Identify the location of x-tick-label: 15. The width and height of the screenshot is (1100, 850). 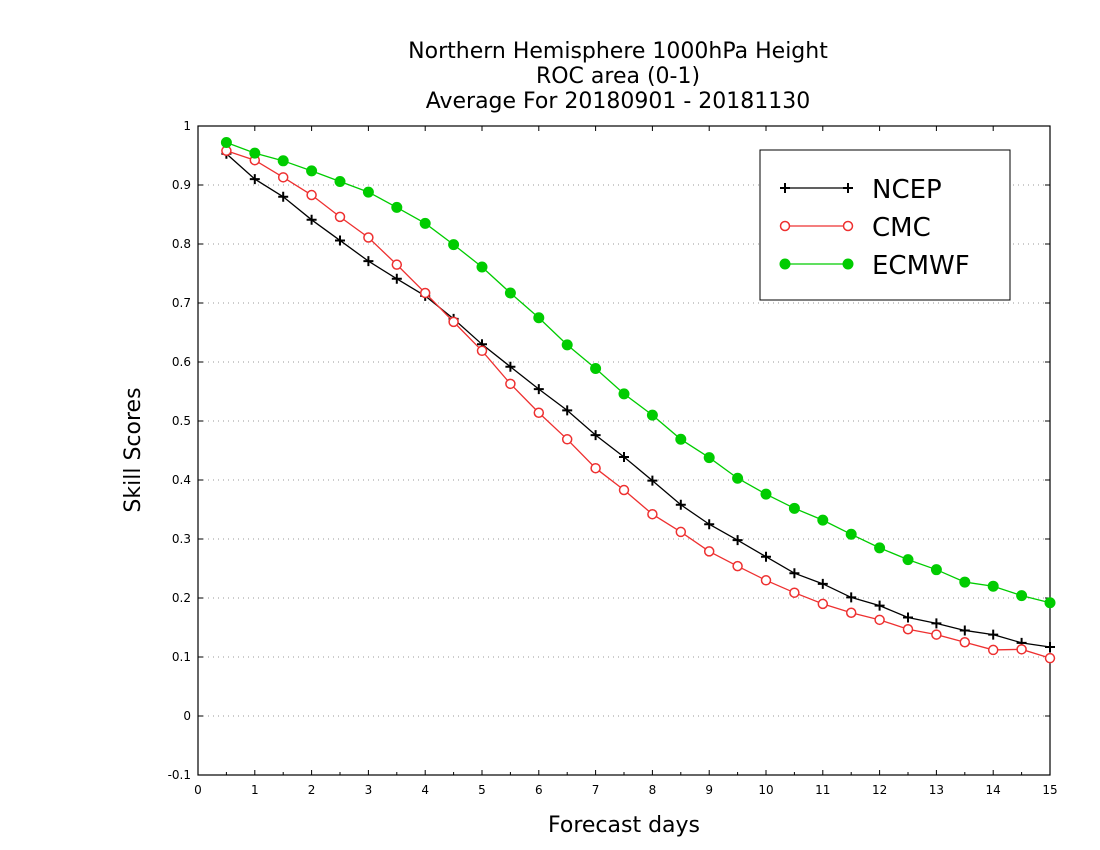
(1049, 790).